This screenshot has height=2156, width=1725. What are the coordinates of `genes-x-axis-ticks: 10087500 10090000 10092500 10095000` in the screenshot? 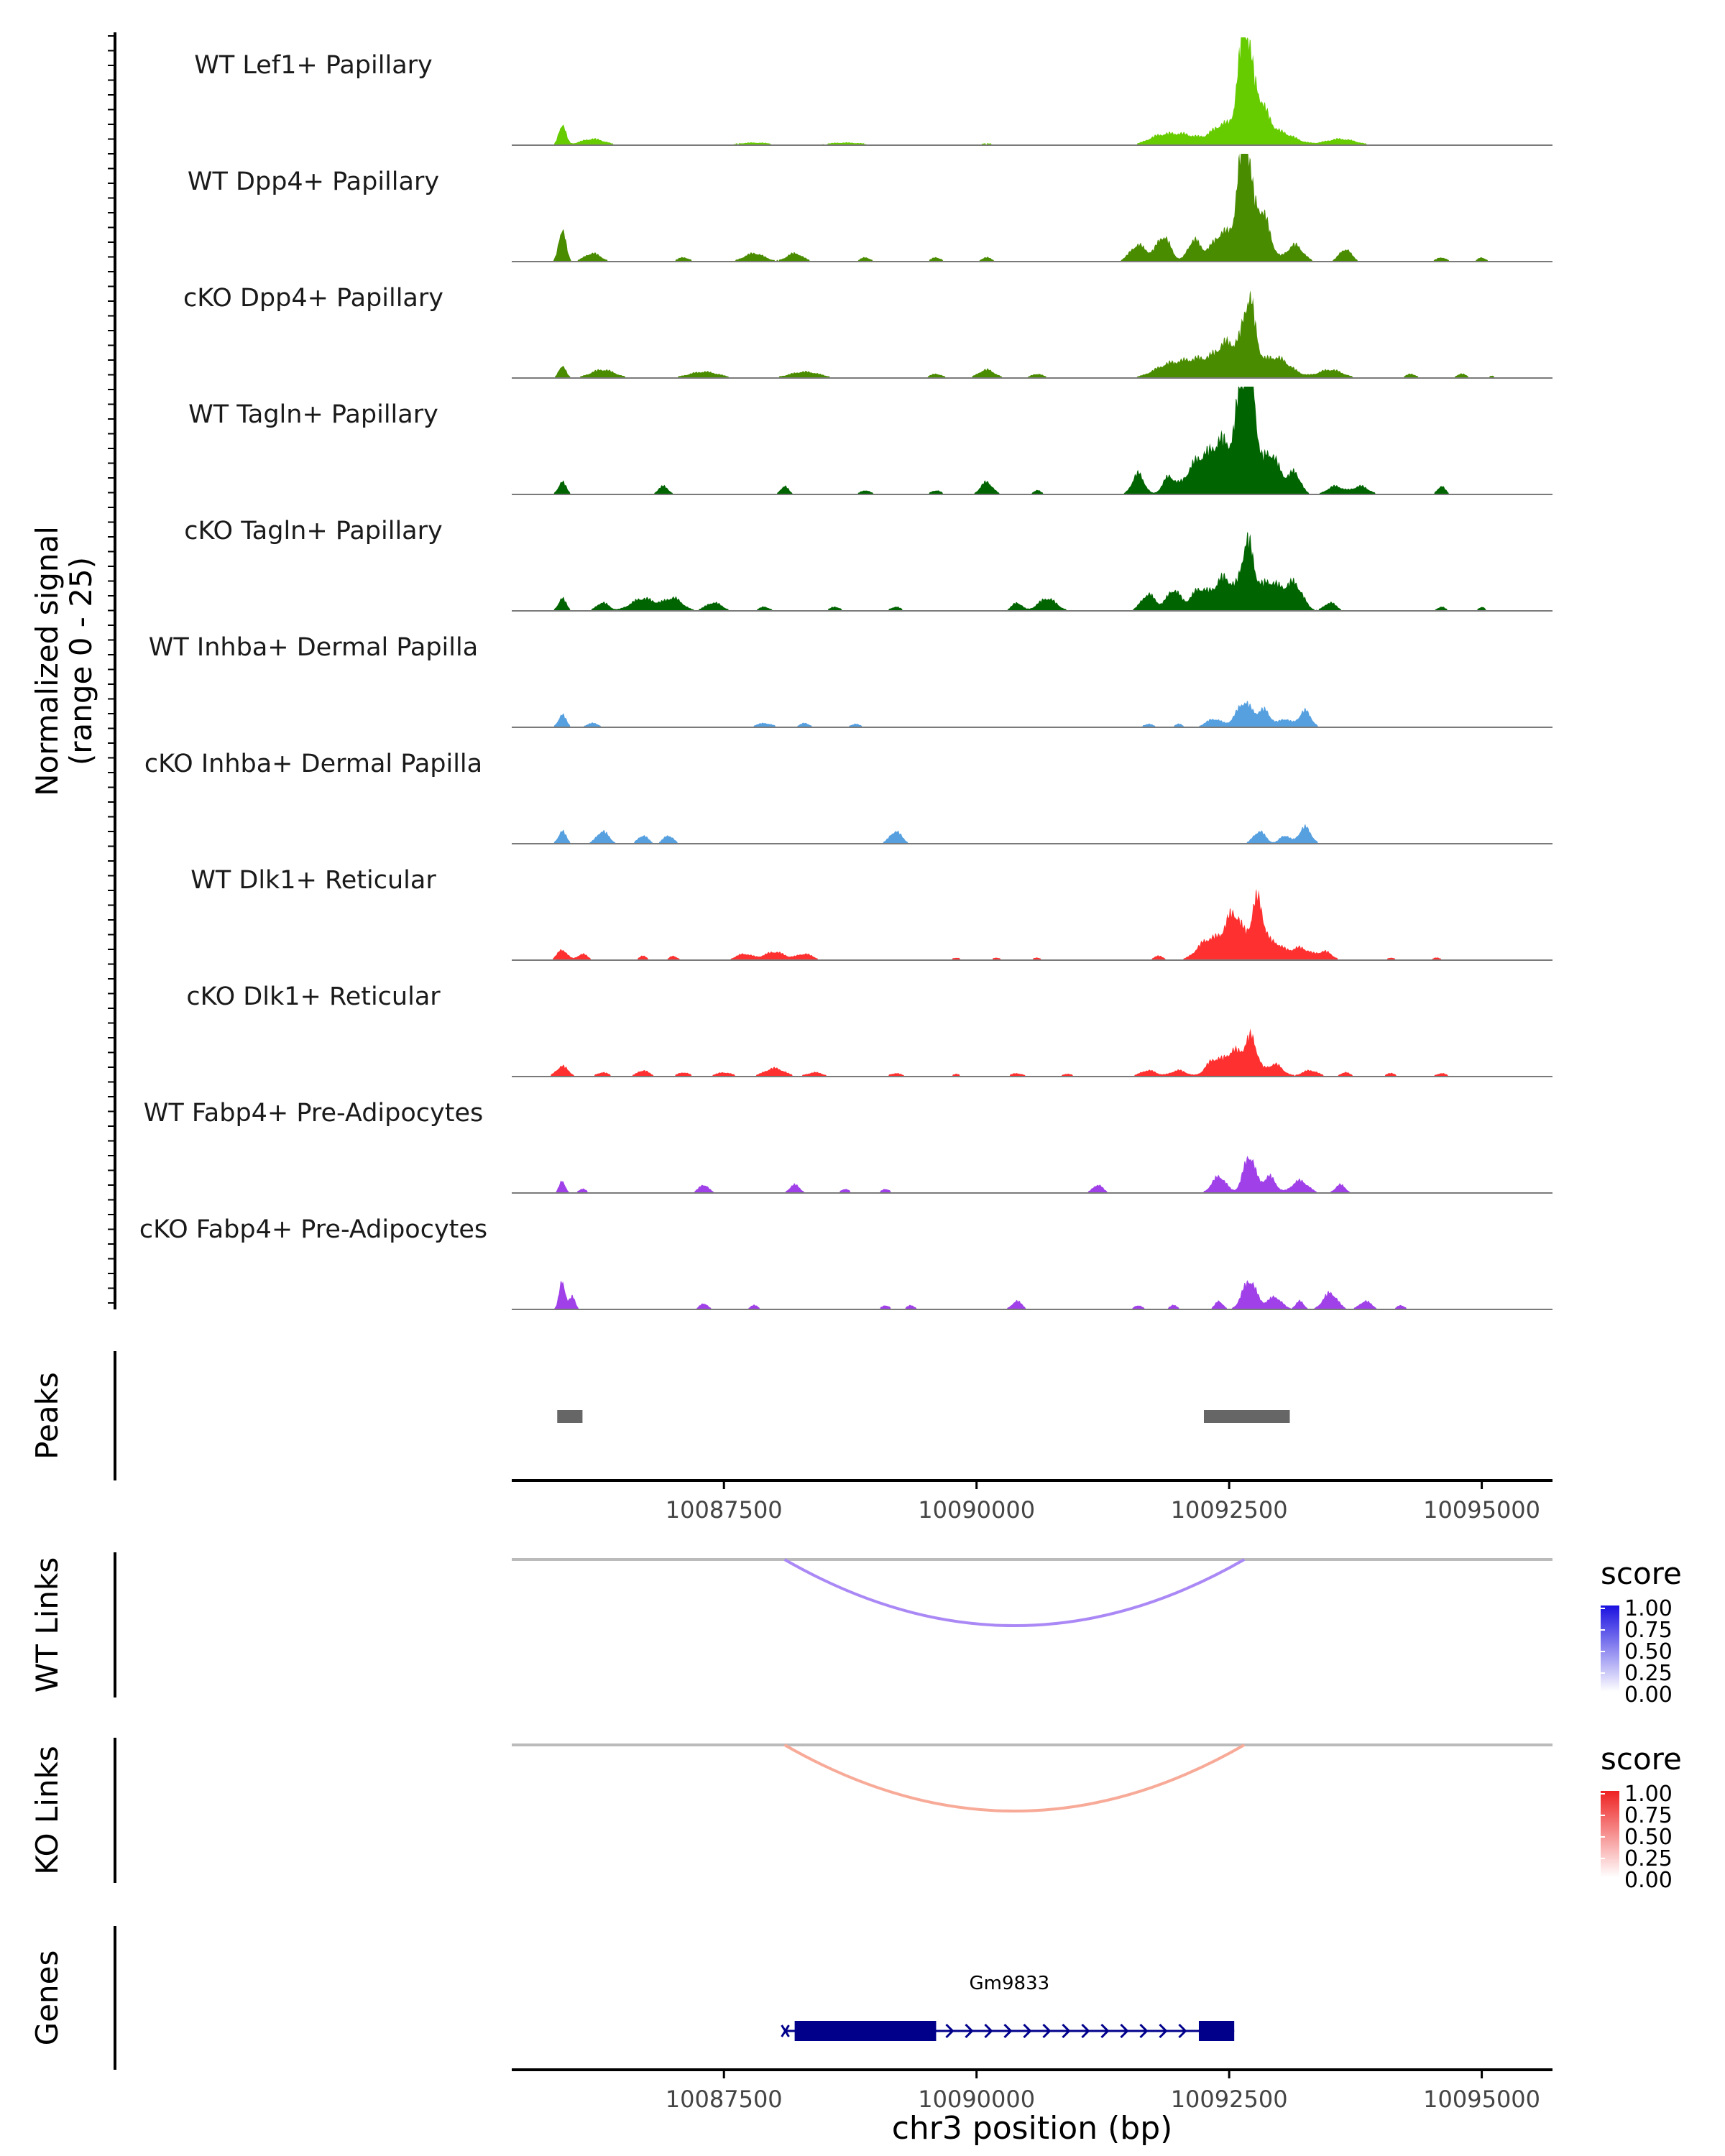 It's located at (1103, 2091).